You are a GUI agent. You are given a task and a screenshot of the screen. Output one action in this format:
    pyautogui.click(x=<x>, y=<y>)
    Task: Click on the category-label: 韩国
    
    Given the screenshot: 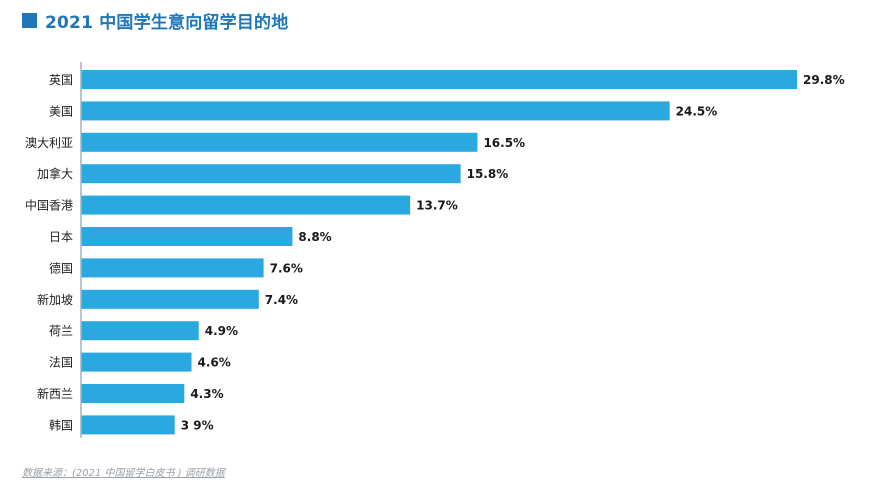 What is the action you would take?
    pyautogui.click(x=61, y=424)
    